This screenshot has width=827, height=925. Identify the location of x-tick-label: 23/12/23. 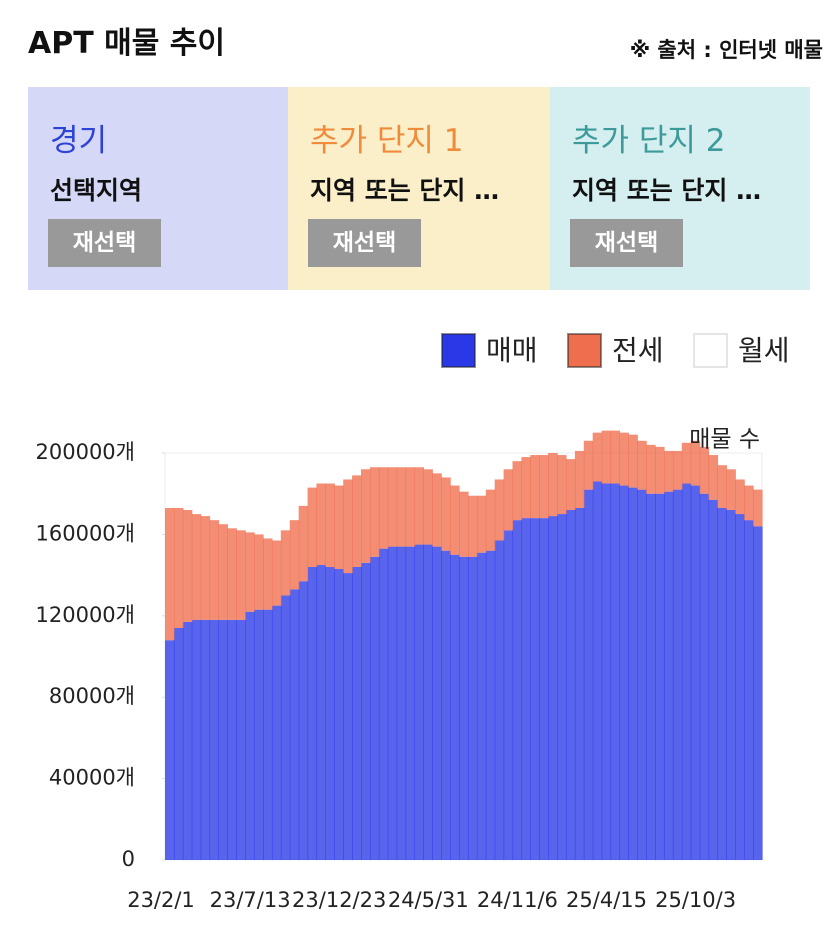
(339, 900).